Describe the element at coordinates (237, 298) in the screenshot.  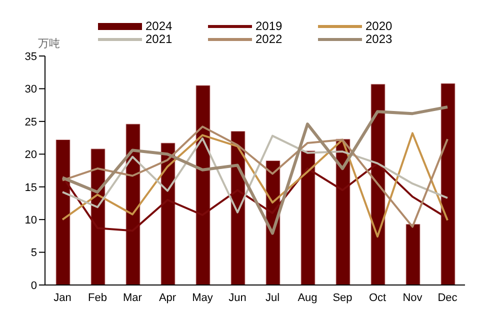
I see `x-tick-label: Jun` at that location.